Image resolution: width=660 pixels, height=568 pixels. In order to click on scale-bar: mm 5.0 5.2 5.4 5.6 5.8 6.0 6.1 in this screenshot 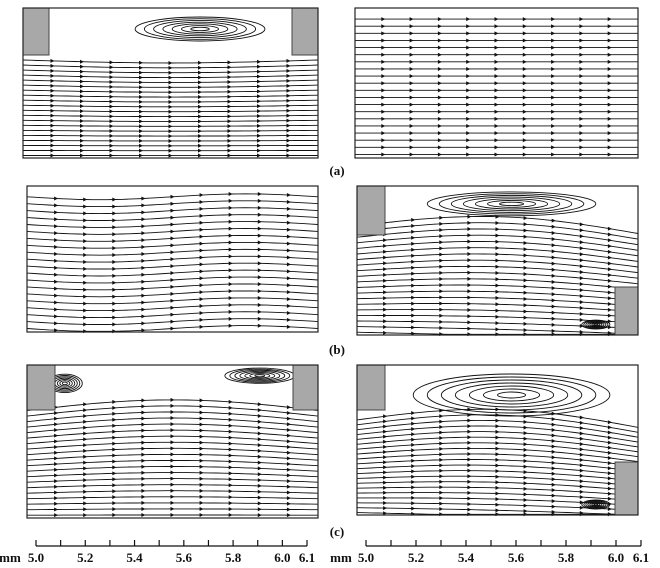, I will do `click(157, 552)`.